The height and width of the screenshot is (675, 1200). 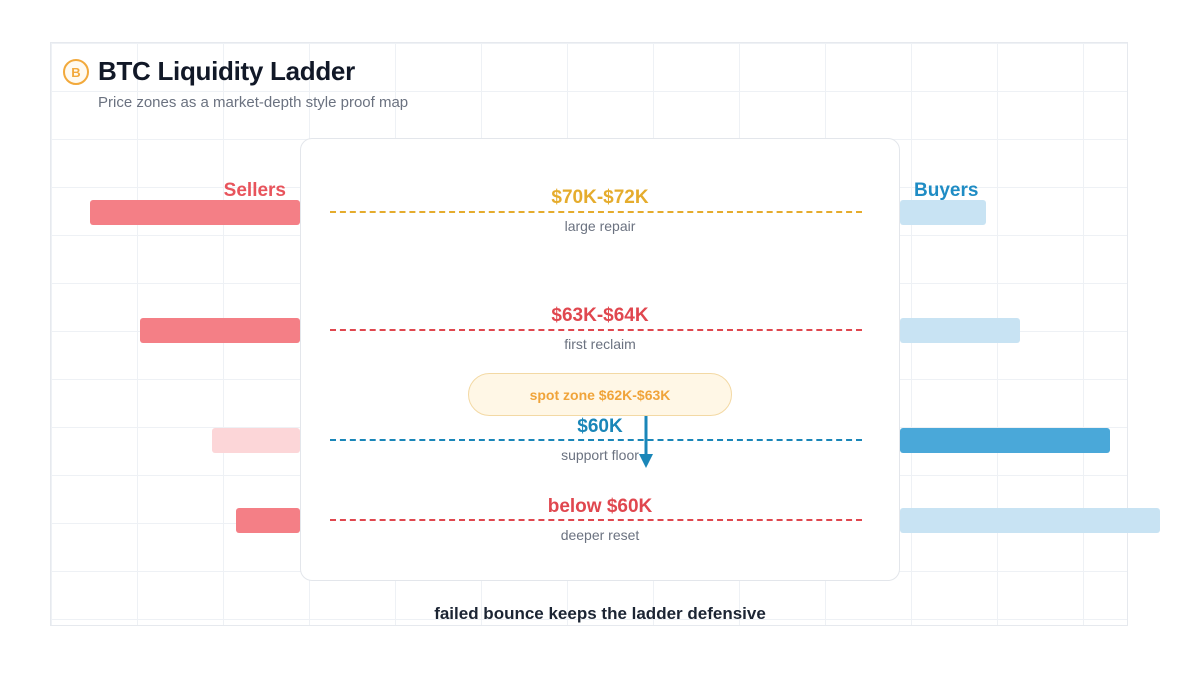 I want to click on zone-note: deeper reset, so click(x=600, y=535).